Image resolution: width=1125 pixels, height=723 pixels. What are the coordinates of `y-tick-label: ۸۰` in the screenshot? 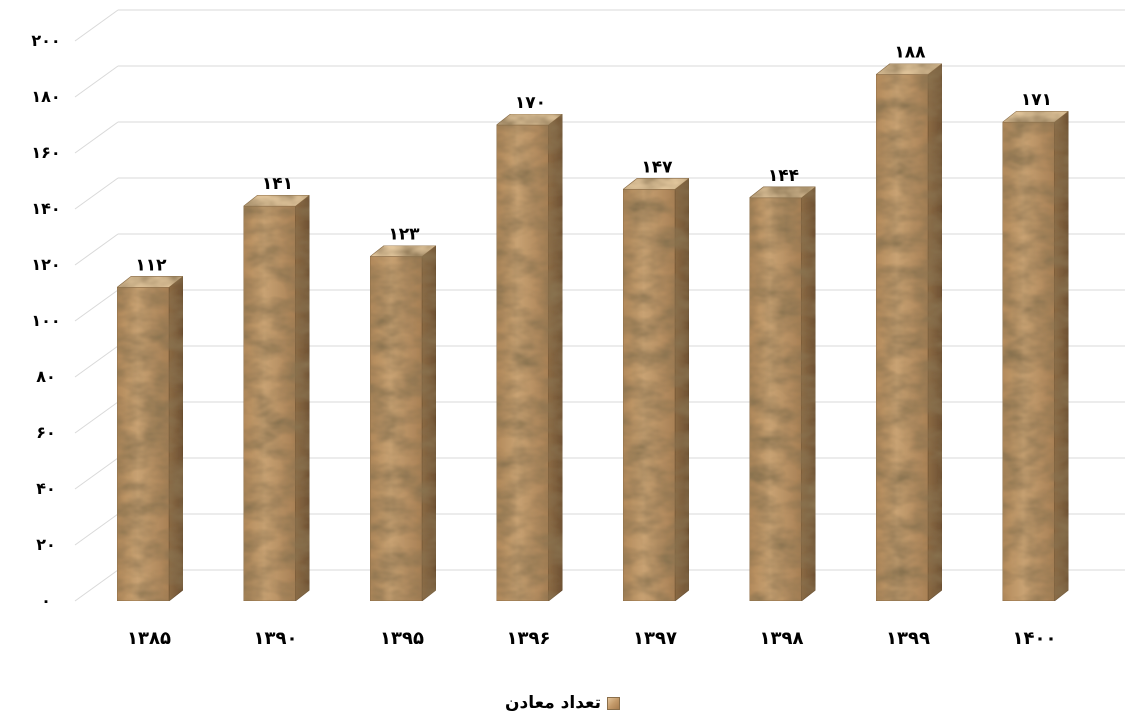 It's located at (46, 376).